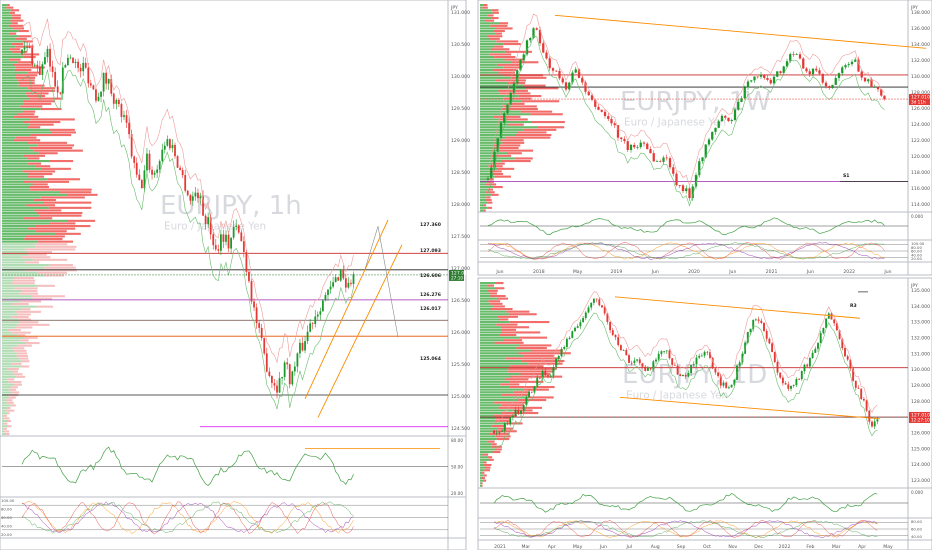  Describe the element at coordinates (460, 269) in the screenshot. I see `y-tick-label: 127.000` at that location.